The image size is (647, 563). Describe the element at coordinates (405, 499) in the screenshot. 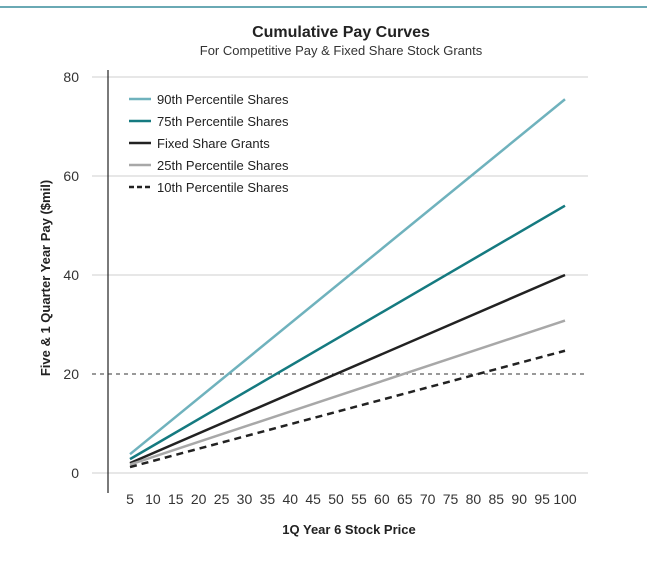

I see `x-tick-label: 65` at that location.